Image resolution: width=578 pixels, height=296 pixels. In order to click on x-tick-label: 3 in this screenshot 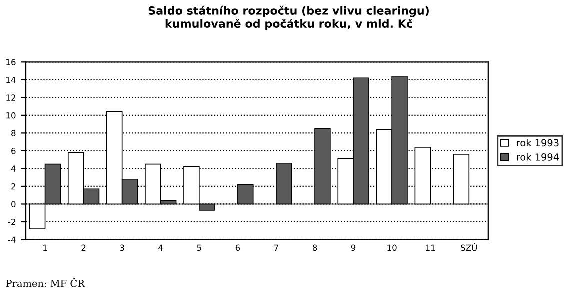, I will do `click(122, 248)`.